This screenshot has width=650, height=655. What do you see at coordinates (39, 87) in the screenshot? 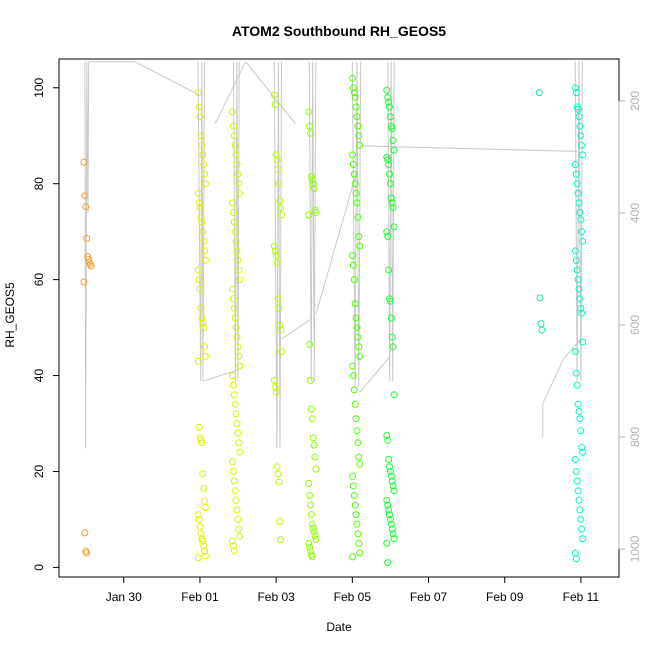
I see `y-tick-label: 100` at bounding box center [39, 87].